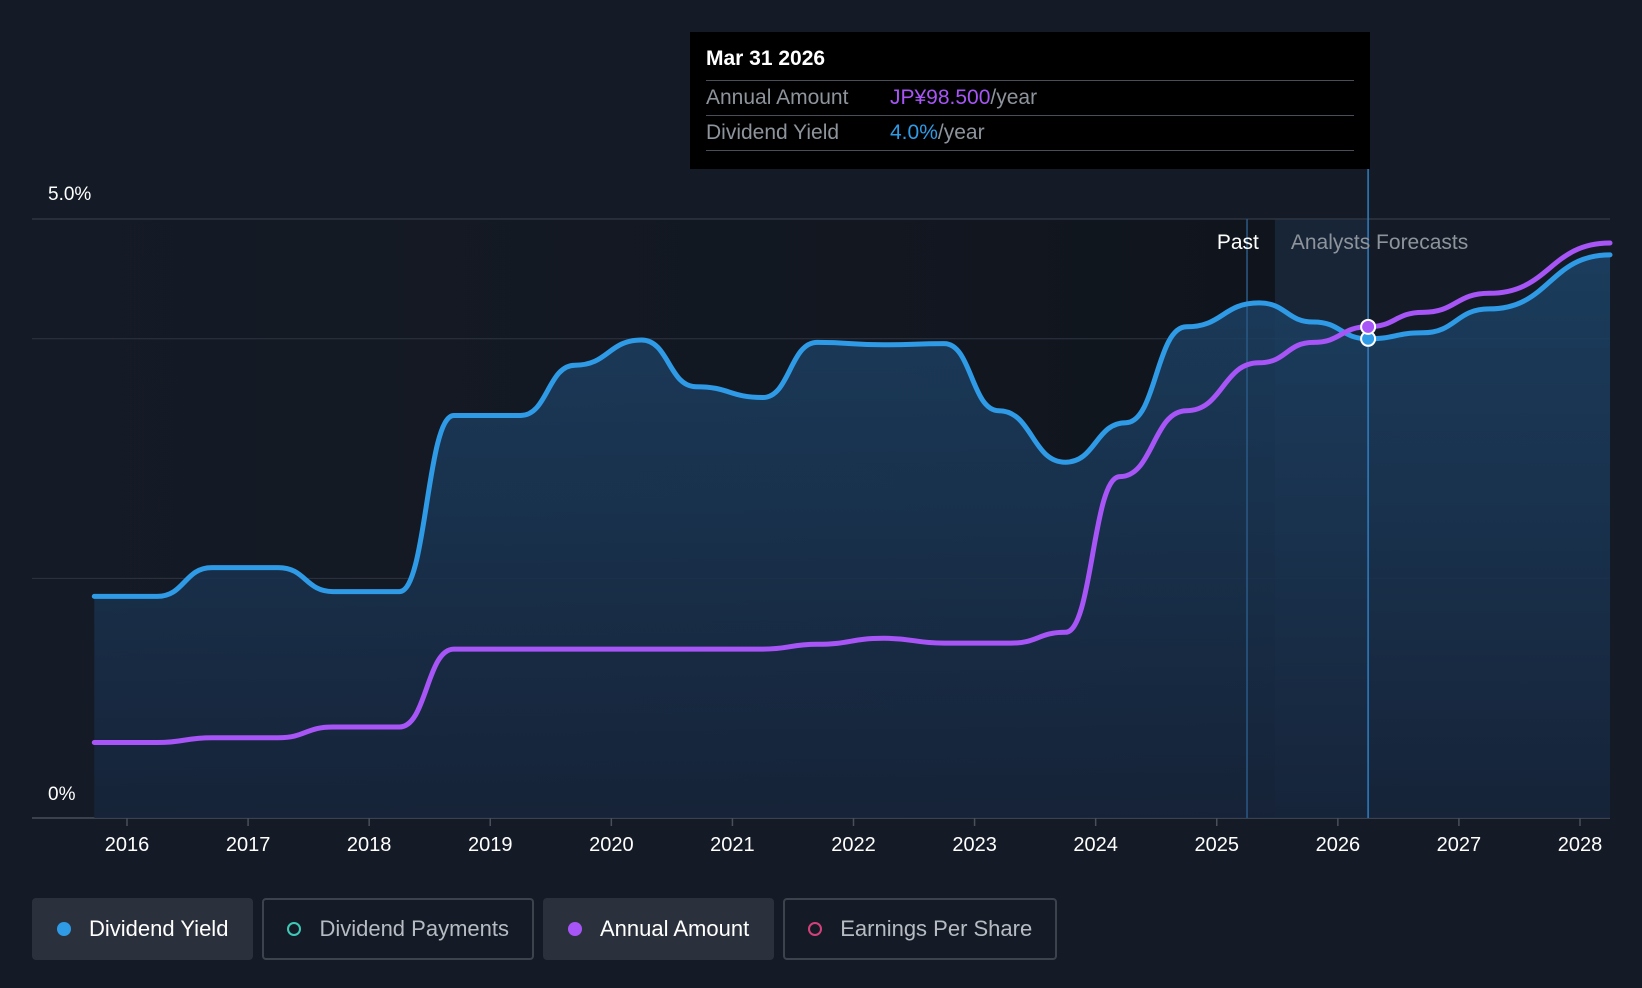 The image size is (1642, 988). Describe the element at coordinates (1459, 845) in the screenshot. I see `x-tick-label: 2027` at that location.